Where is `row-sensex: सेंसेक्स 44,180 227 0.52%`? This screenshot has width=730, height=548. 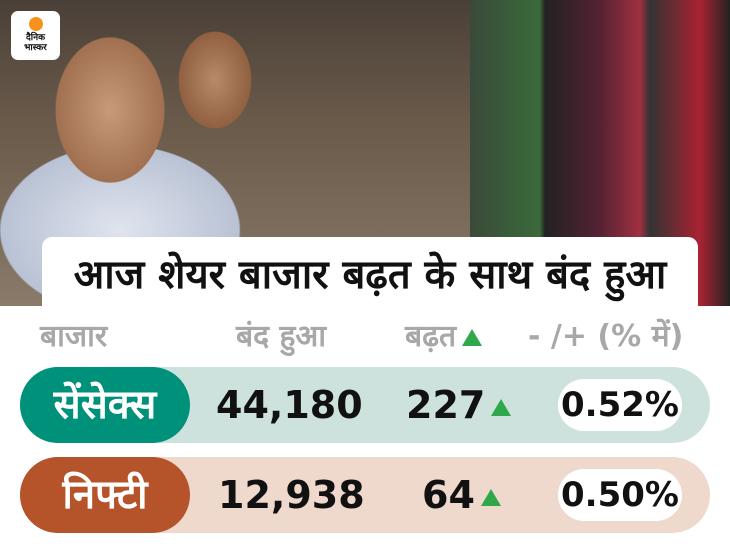 row-sensex: सेंसेक्स 44,180 227 0.52% is located at coordinates (365, 405).